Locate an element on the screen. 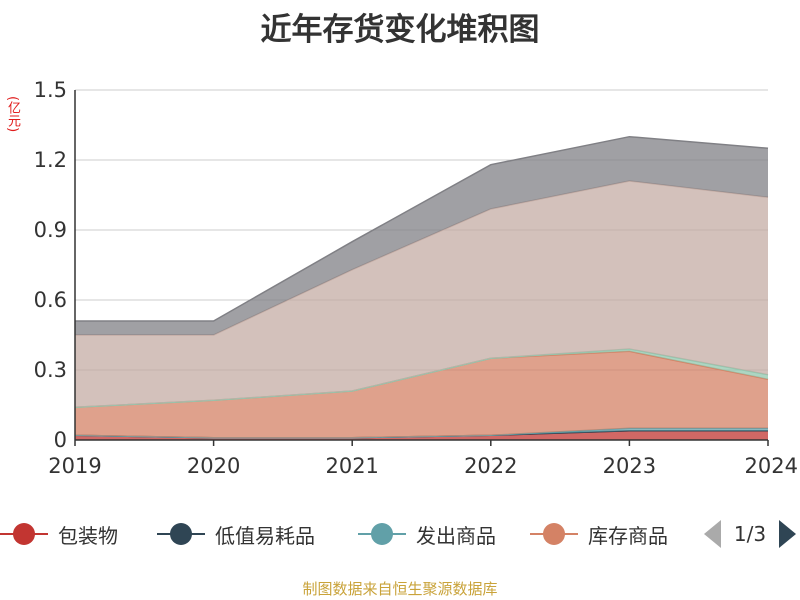 This screenshot has width=800, height=600. legend-label: 低值易耗品 is located at coordinates (265, 535).